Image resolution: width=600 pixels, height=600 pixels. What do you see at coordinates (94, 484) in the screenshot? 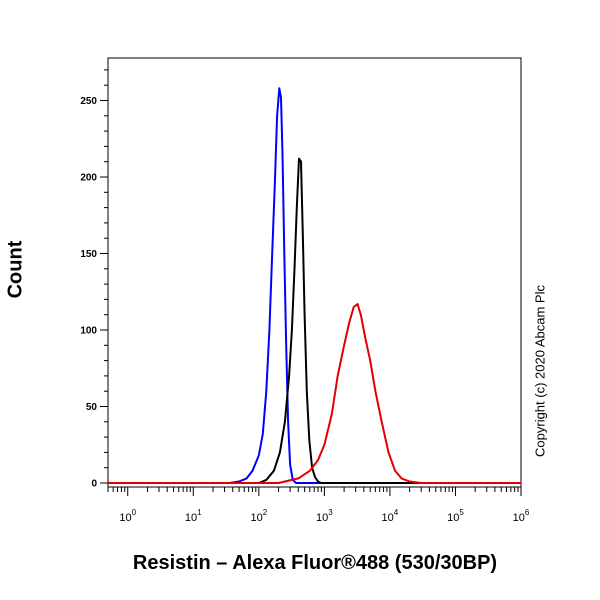
I see `y-tick-label: 0` at bounding box center [94, 484].